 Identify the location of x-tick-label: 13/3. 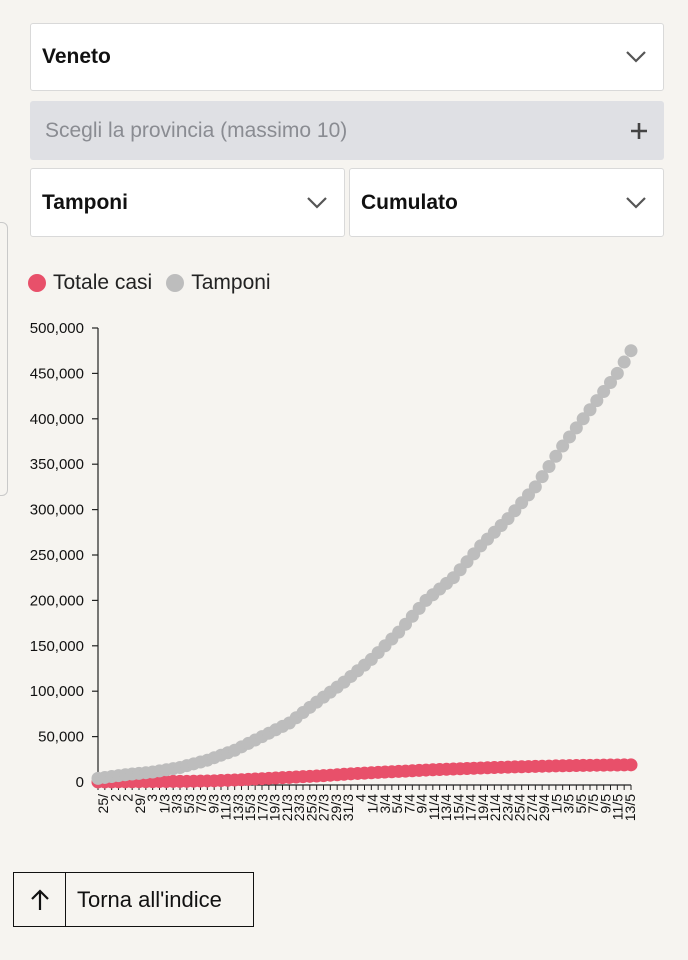
(238, 807).